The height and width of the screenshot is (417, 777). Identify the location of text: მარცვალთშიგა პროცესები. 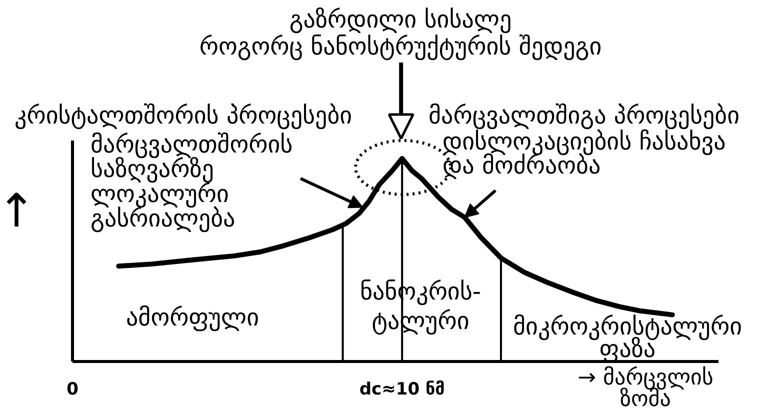
(584, 116).